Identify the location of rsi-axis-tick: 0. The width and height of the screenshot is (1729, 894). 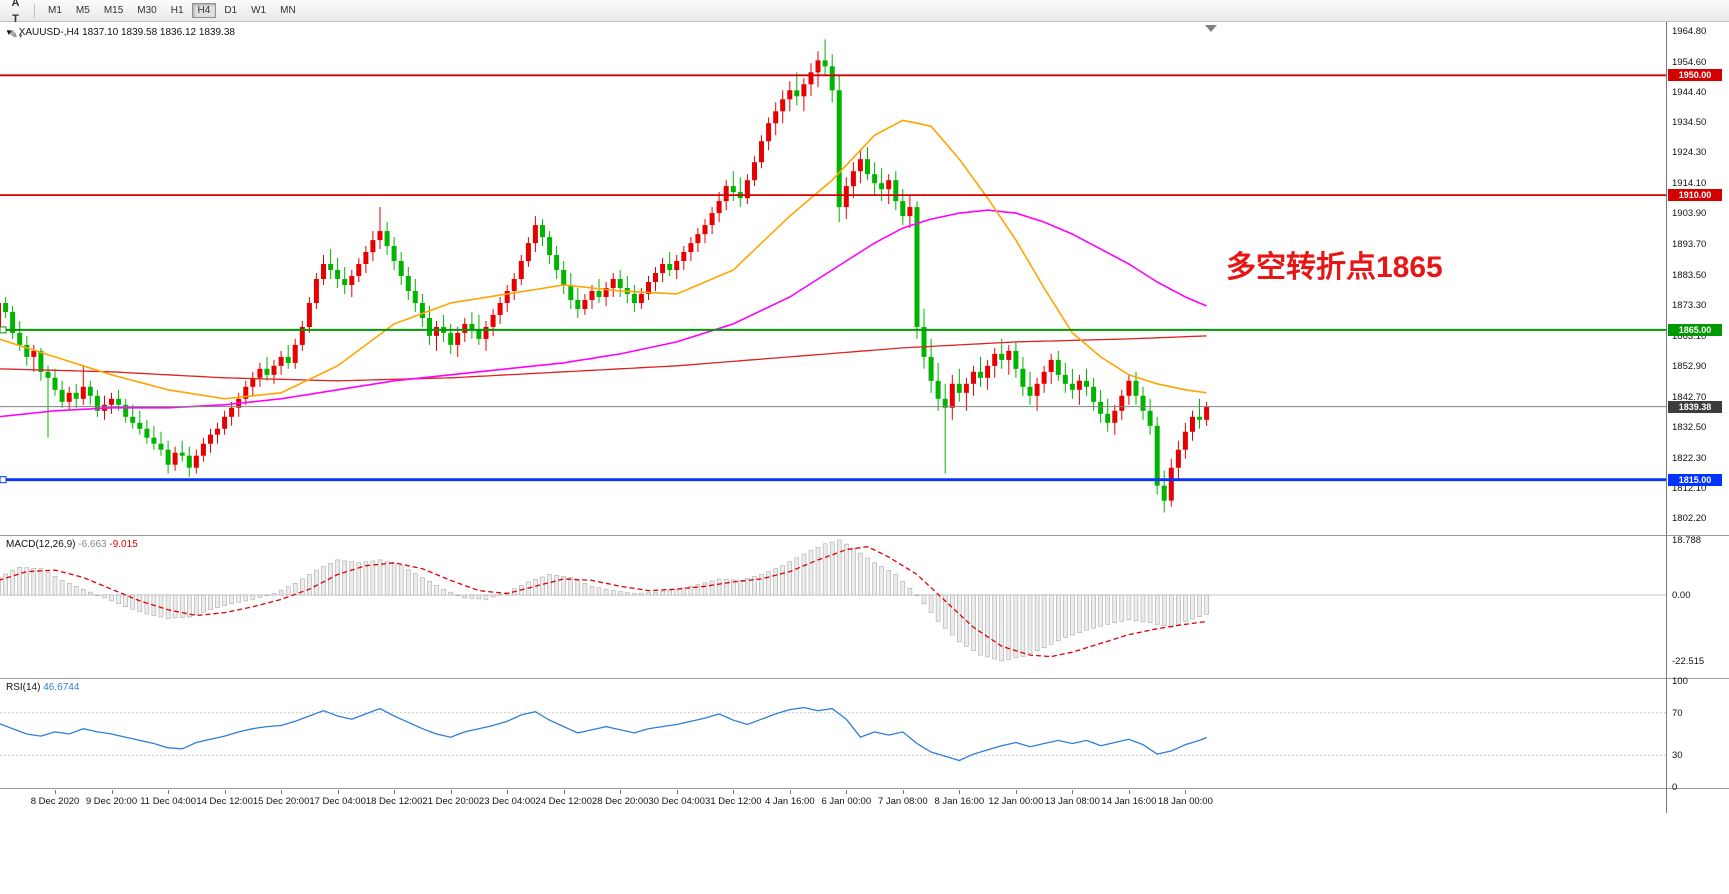
(1675, 787).